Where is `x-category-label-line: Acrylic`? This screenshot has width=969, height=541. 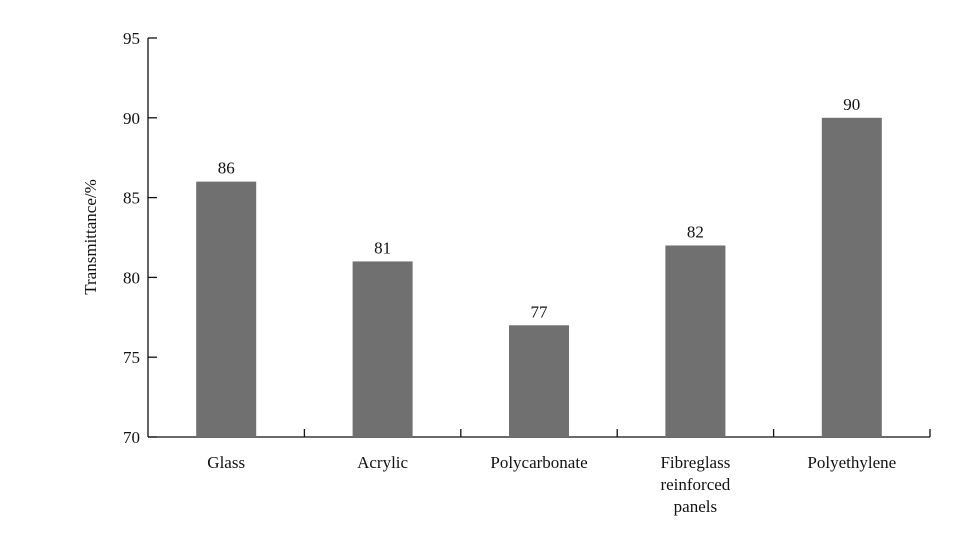
x-category-label-line: Acrylic is located at coordinates (382, 462).